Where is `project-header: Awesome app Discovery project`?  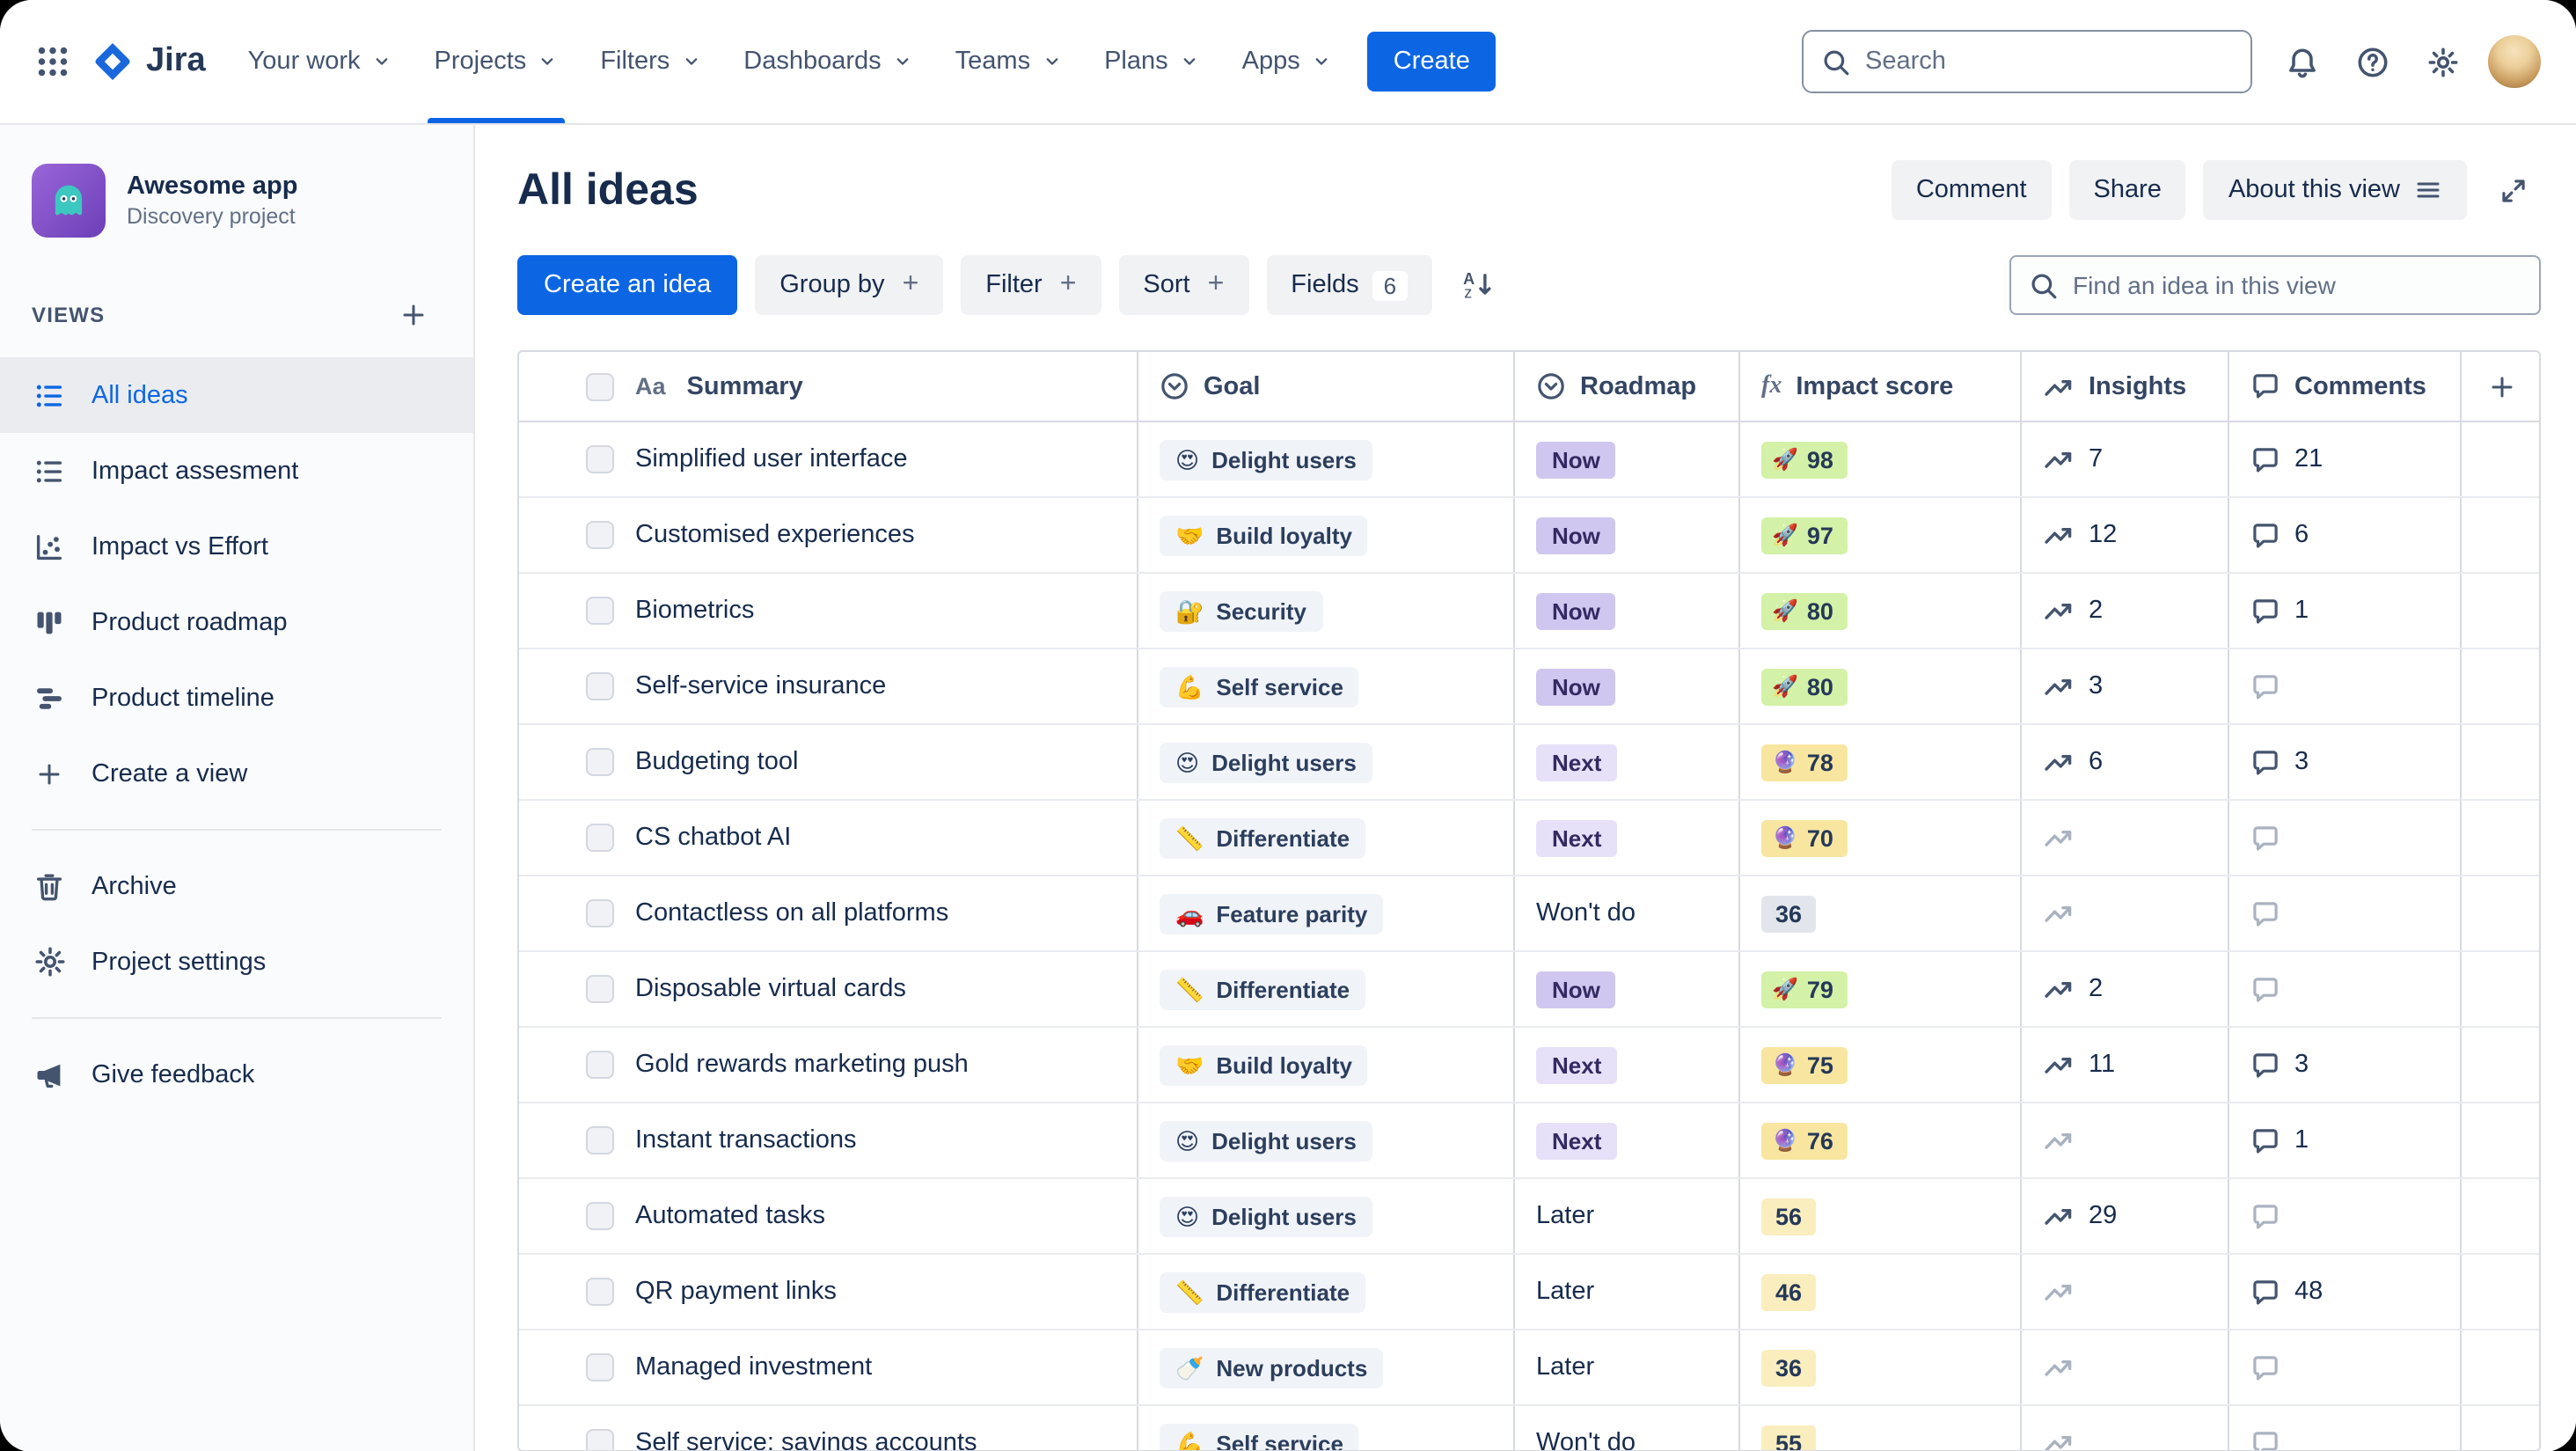
project-header: Awesome app Discovery project is located at coordinates (236, 201).